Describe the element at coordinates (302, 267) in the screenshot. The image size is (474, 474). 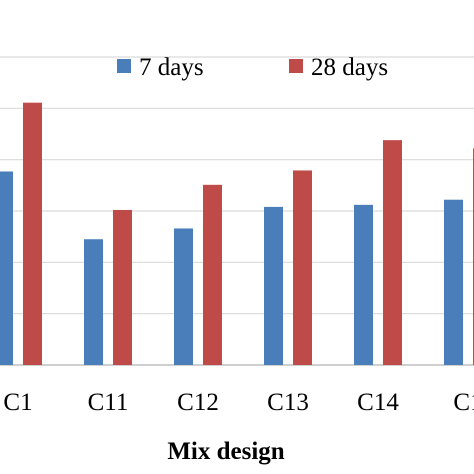
I see `bar-c13-28-days` at that location.